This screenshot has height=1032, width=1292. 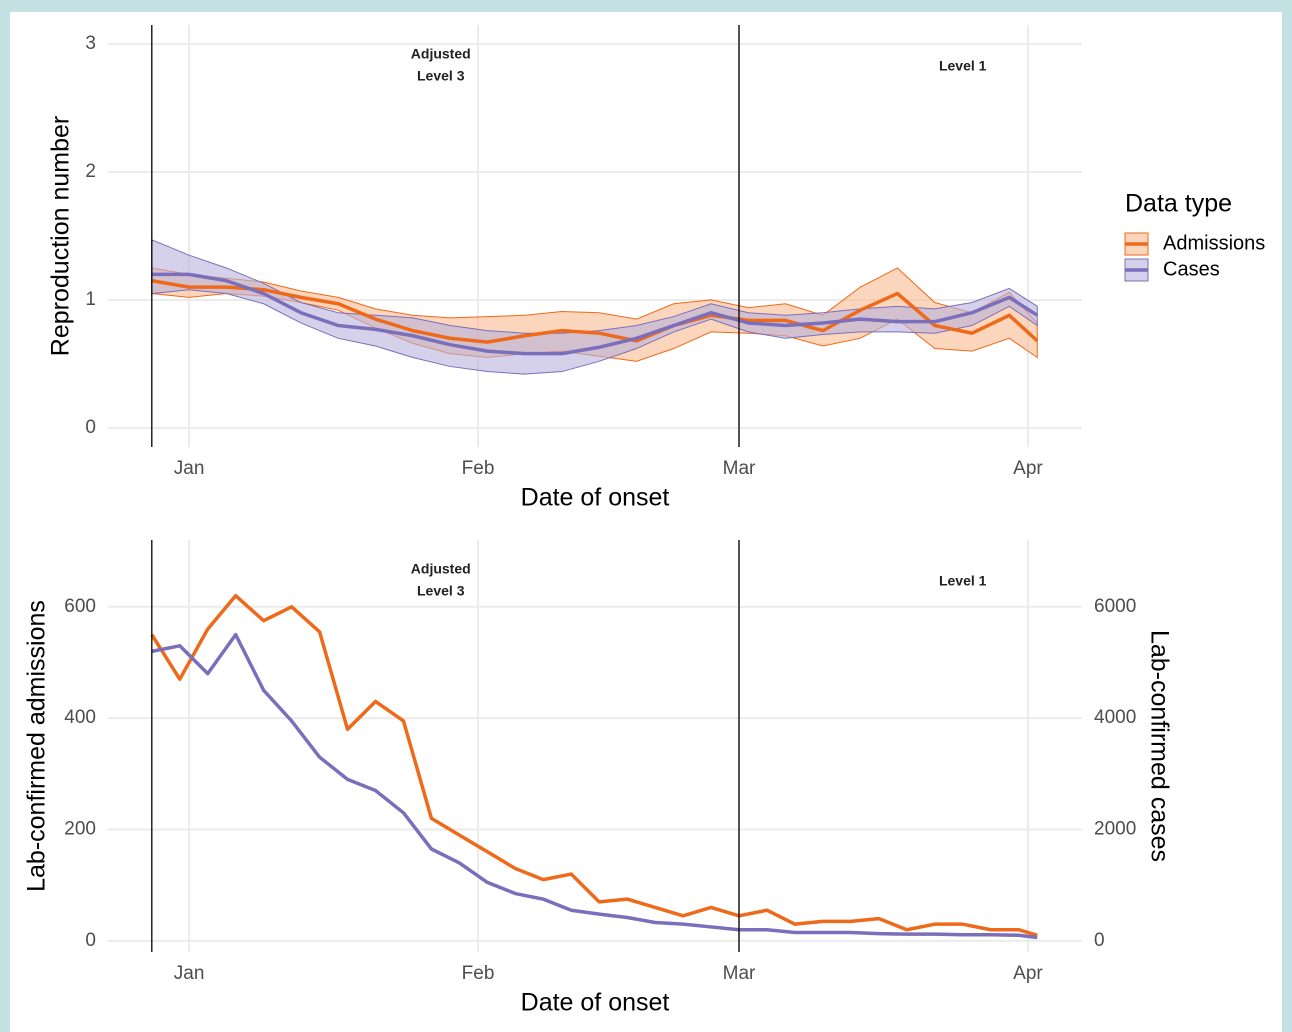 I want to click on legend-title: Data type, so click(x=1178, y=204).